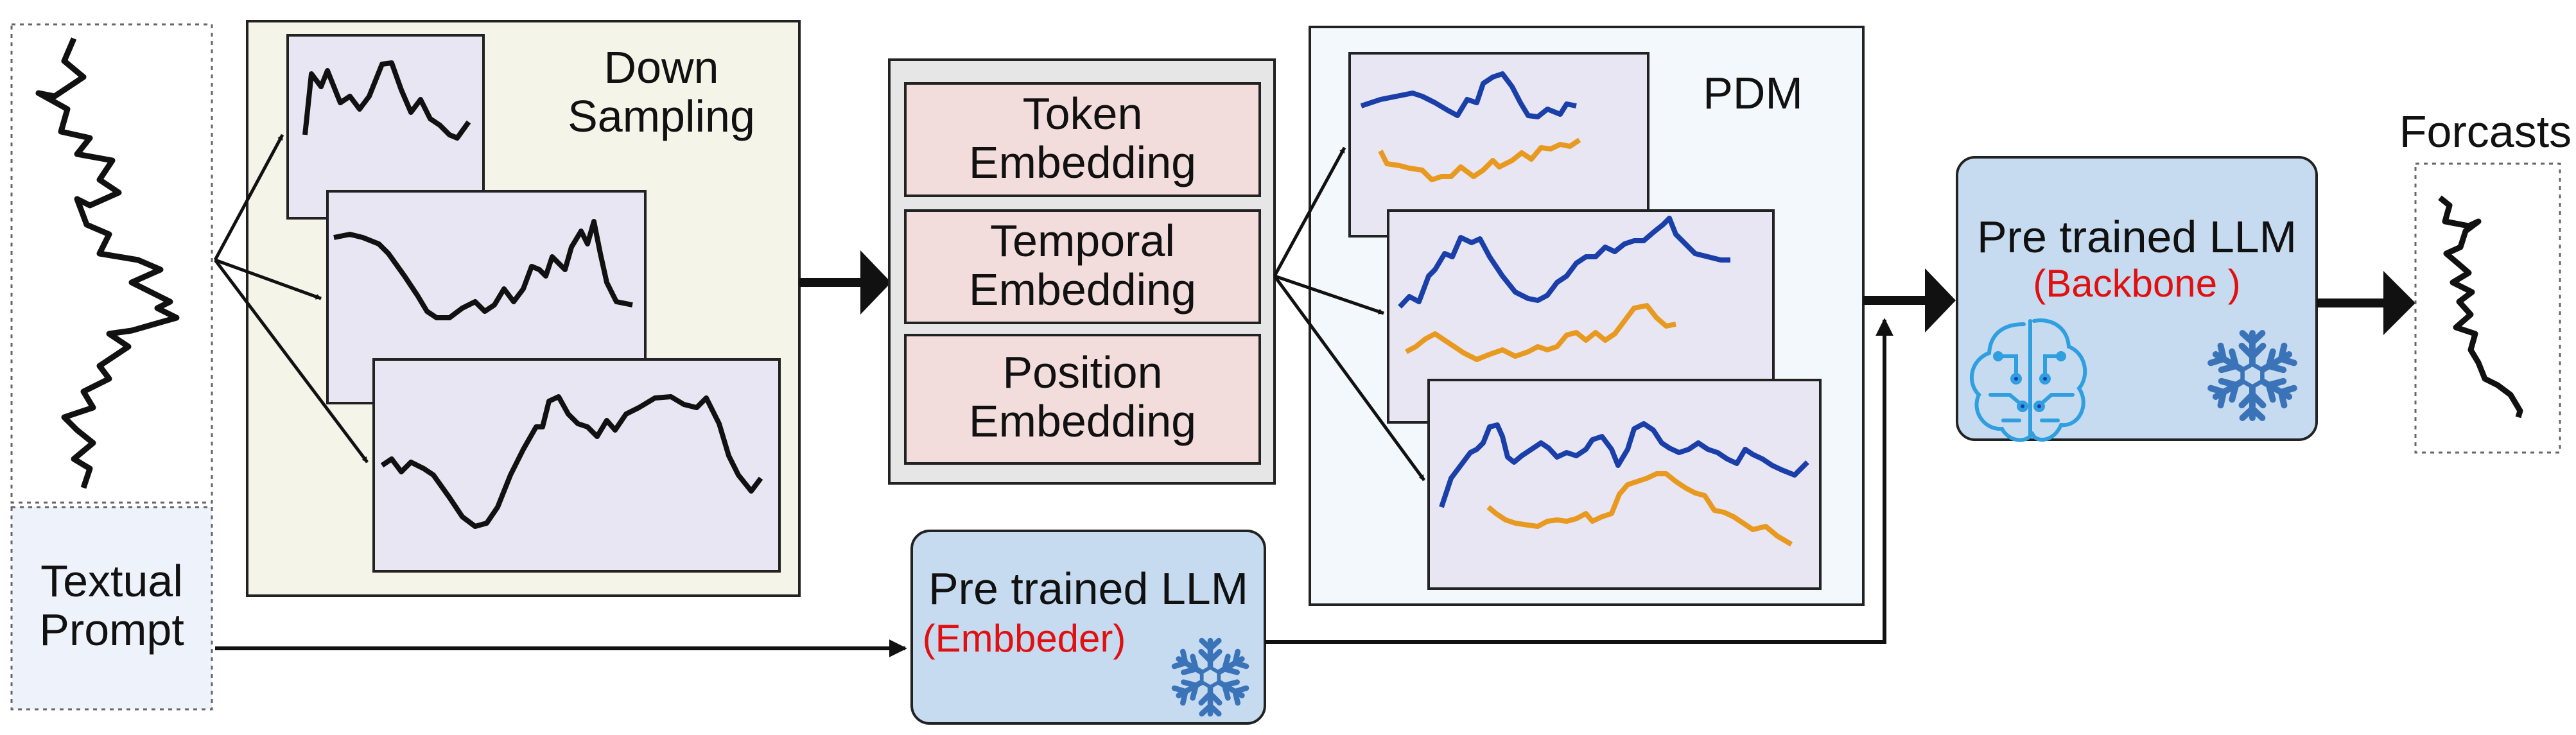 The height and width of the screenshot is (735, 2576). I want to click on arrow-embedder-to-backbone, so click(1579, 481).